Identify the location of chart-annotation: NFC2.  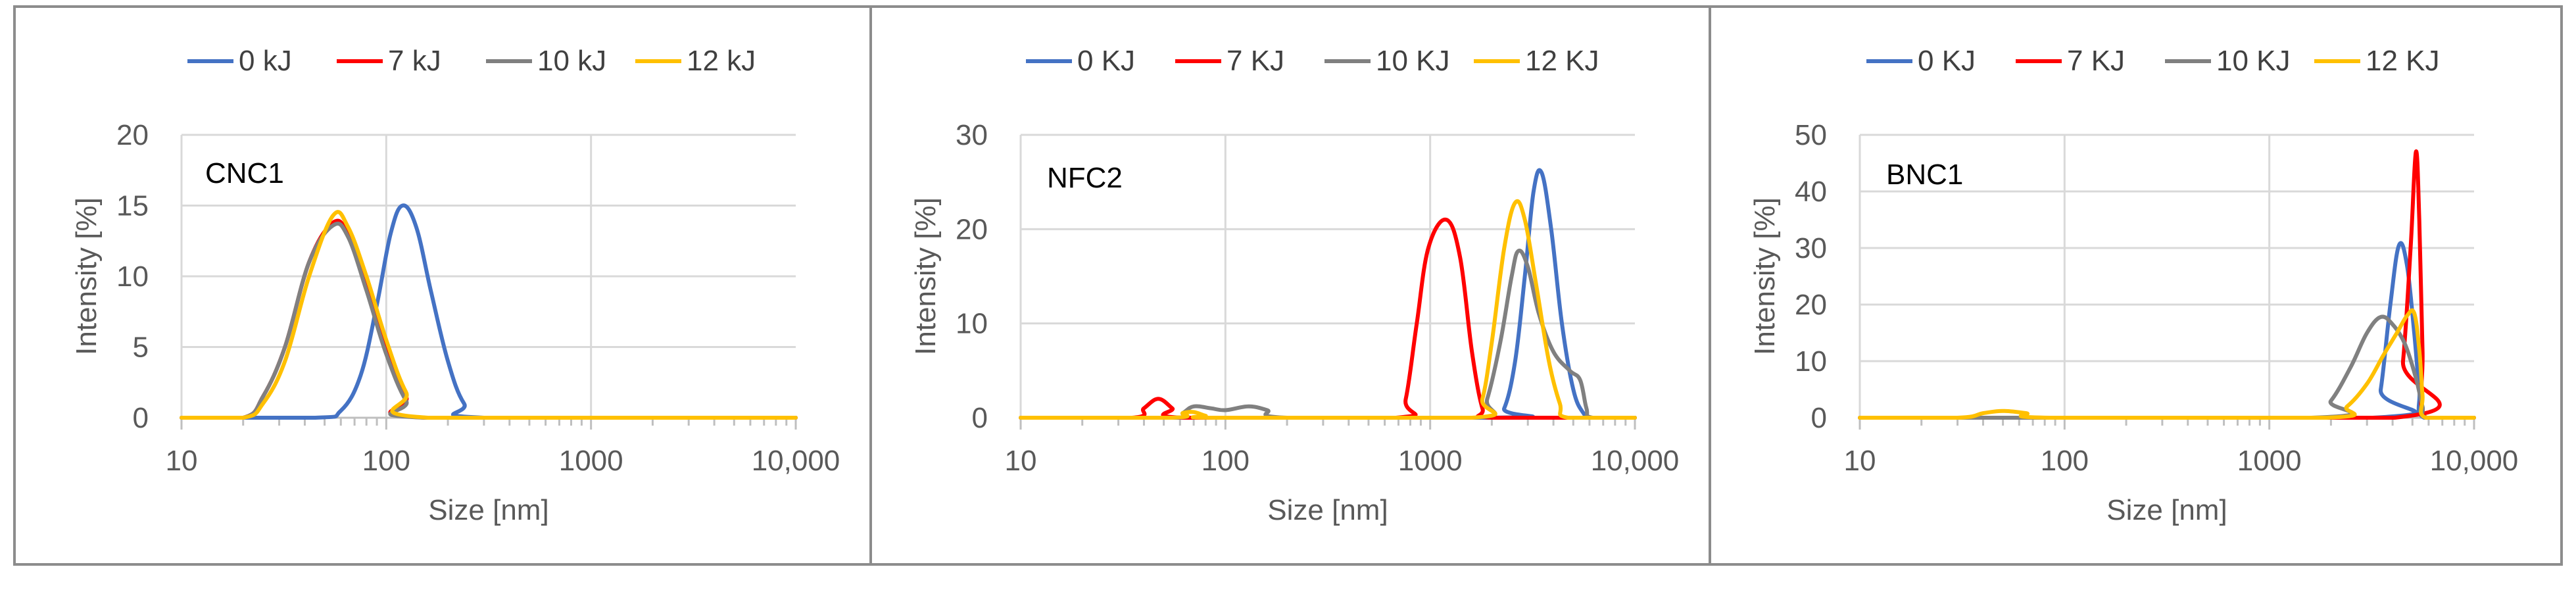
(1085, 178).